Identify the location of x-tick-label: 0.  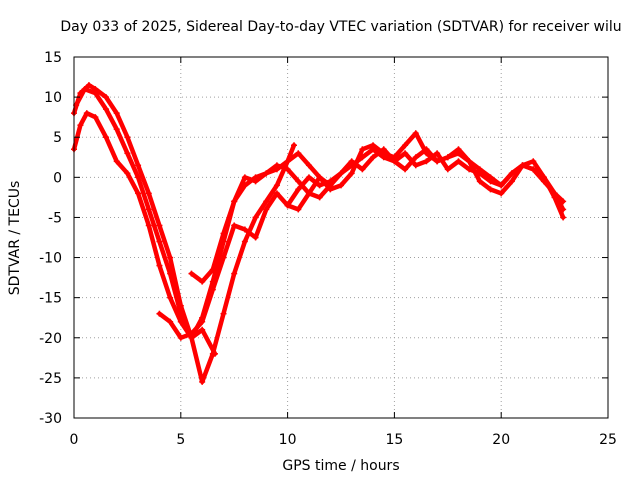
(74, 440).